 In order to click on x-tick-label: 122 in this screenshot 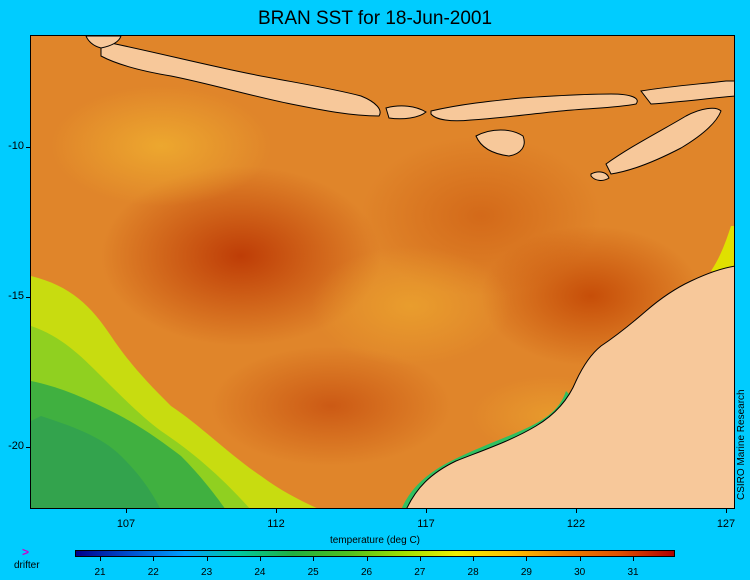, I will do `click(576, 524)`.